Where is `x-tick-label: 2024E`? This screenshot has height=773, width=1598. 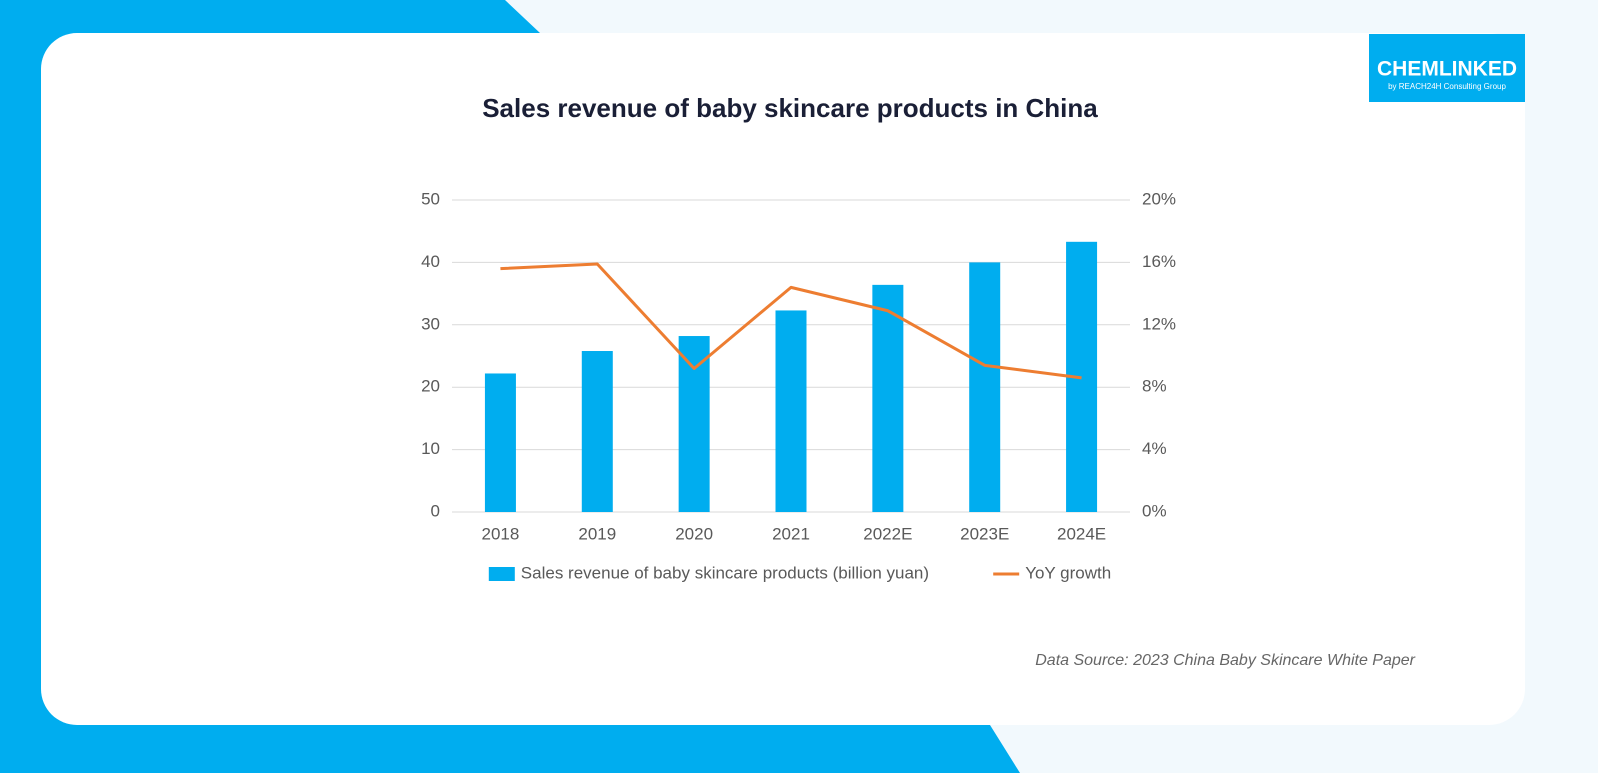
x-tick-label: 2024E is located at coordinates (1081, 533).